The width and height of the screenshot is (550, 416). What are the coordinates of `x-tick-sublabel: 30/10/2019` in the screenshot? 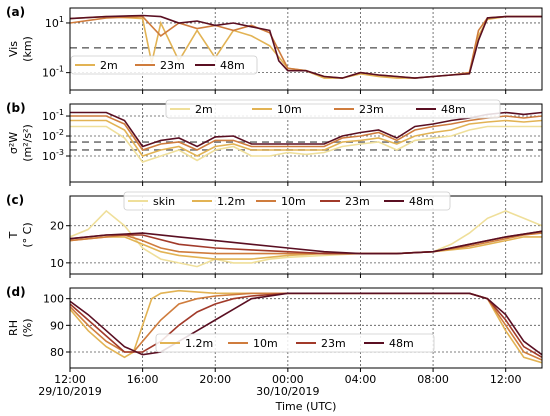 It's located at (287, 391).